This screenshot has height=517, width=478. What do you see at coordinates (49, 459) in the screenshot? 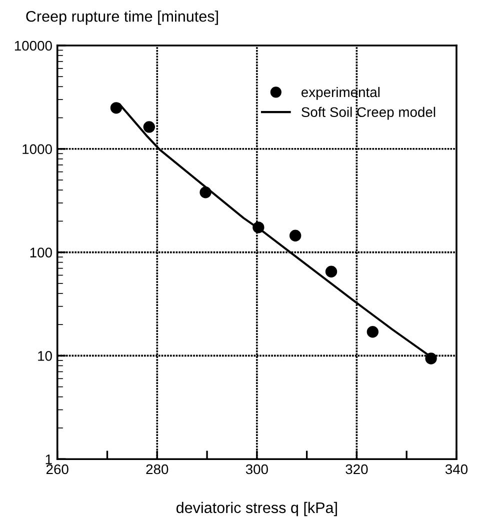
I see `y-tick-label: 1` at bounding box center [49, 459].